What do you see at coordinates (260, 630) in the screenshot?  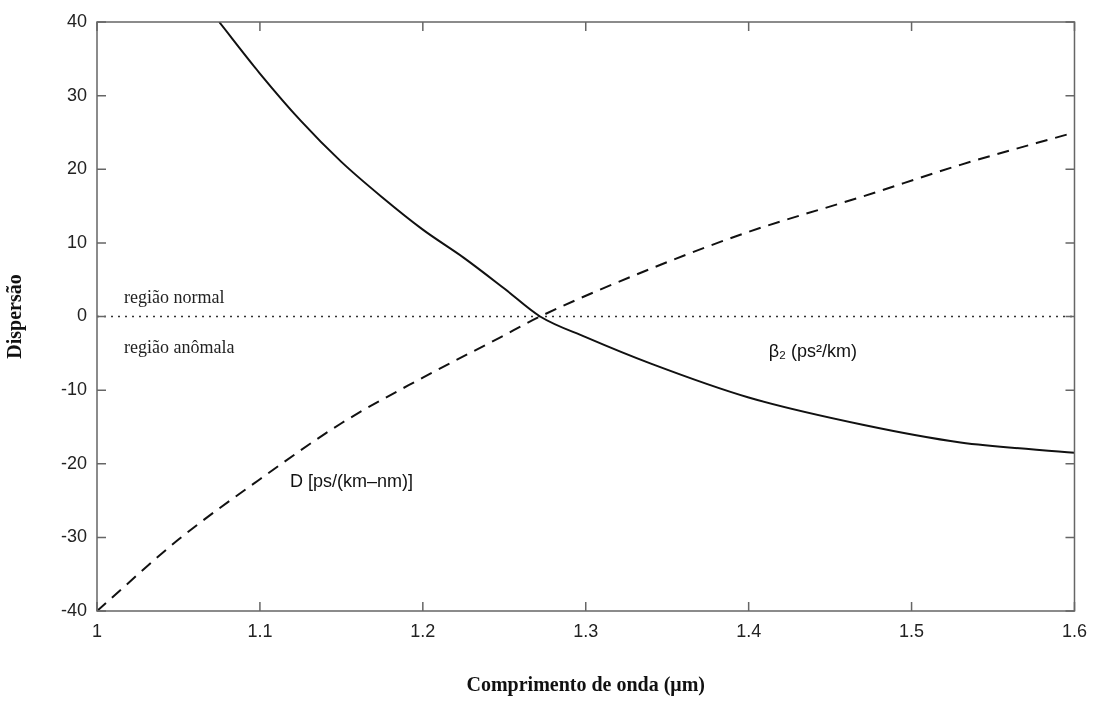 I see `x-tick-label: 1.1` at bounding box center [260, 630].